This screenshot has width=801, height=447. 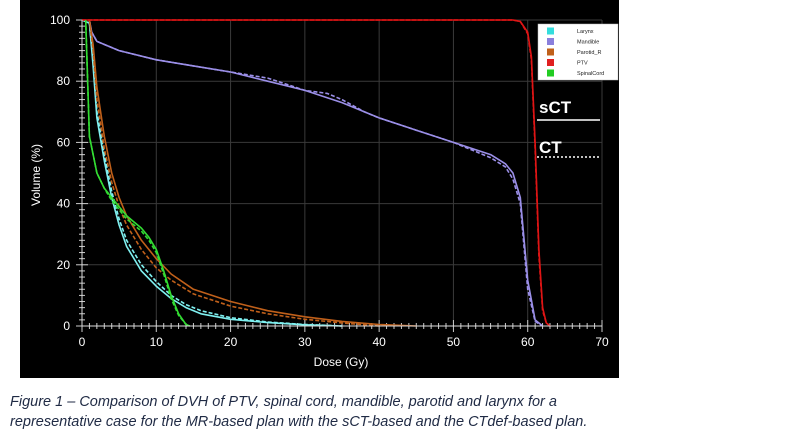 What do you see at coordinates (585, 32) in the screenshot?
I see `legend-label-0: Larynx` at bounding box center [585, 32].